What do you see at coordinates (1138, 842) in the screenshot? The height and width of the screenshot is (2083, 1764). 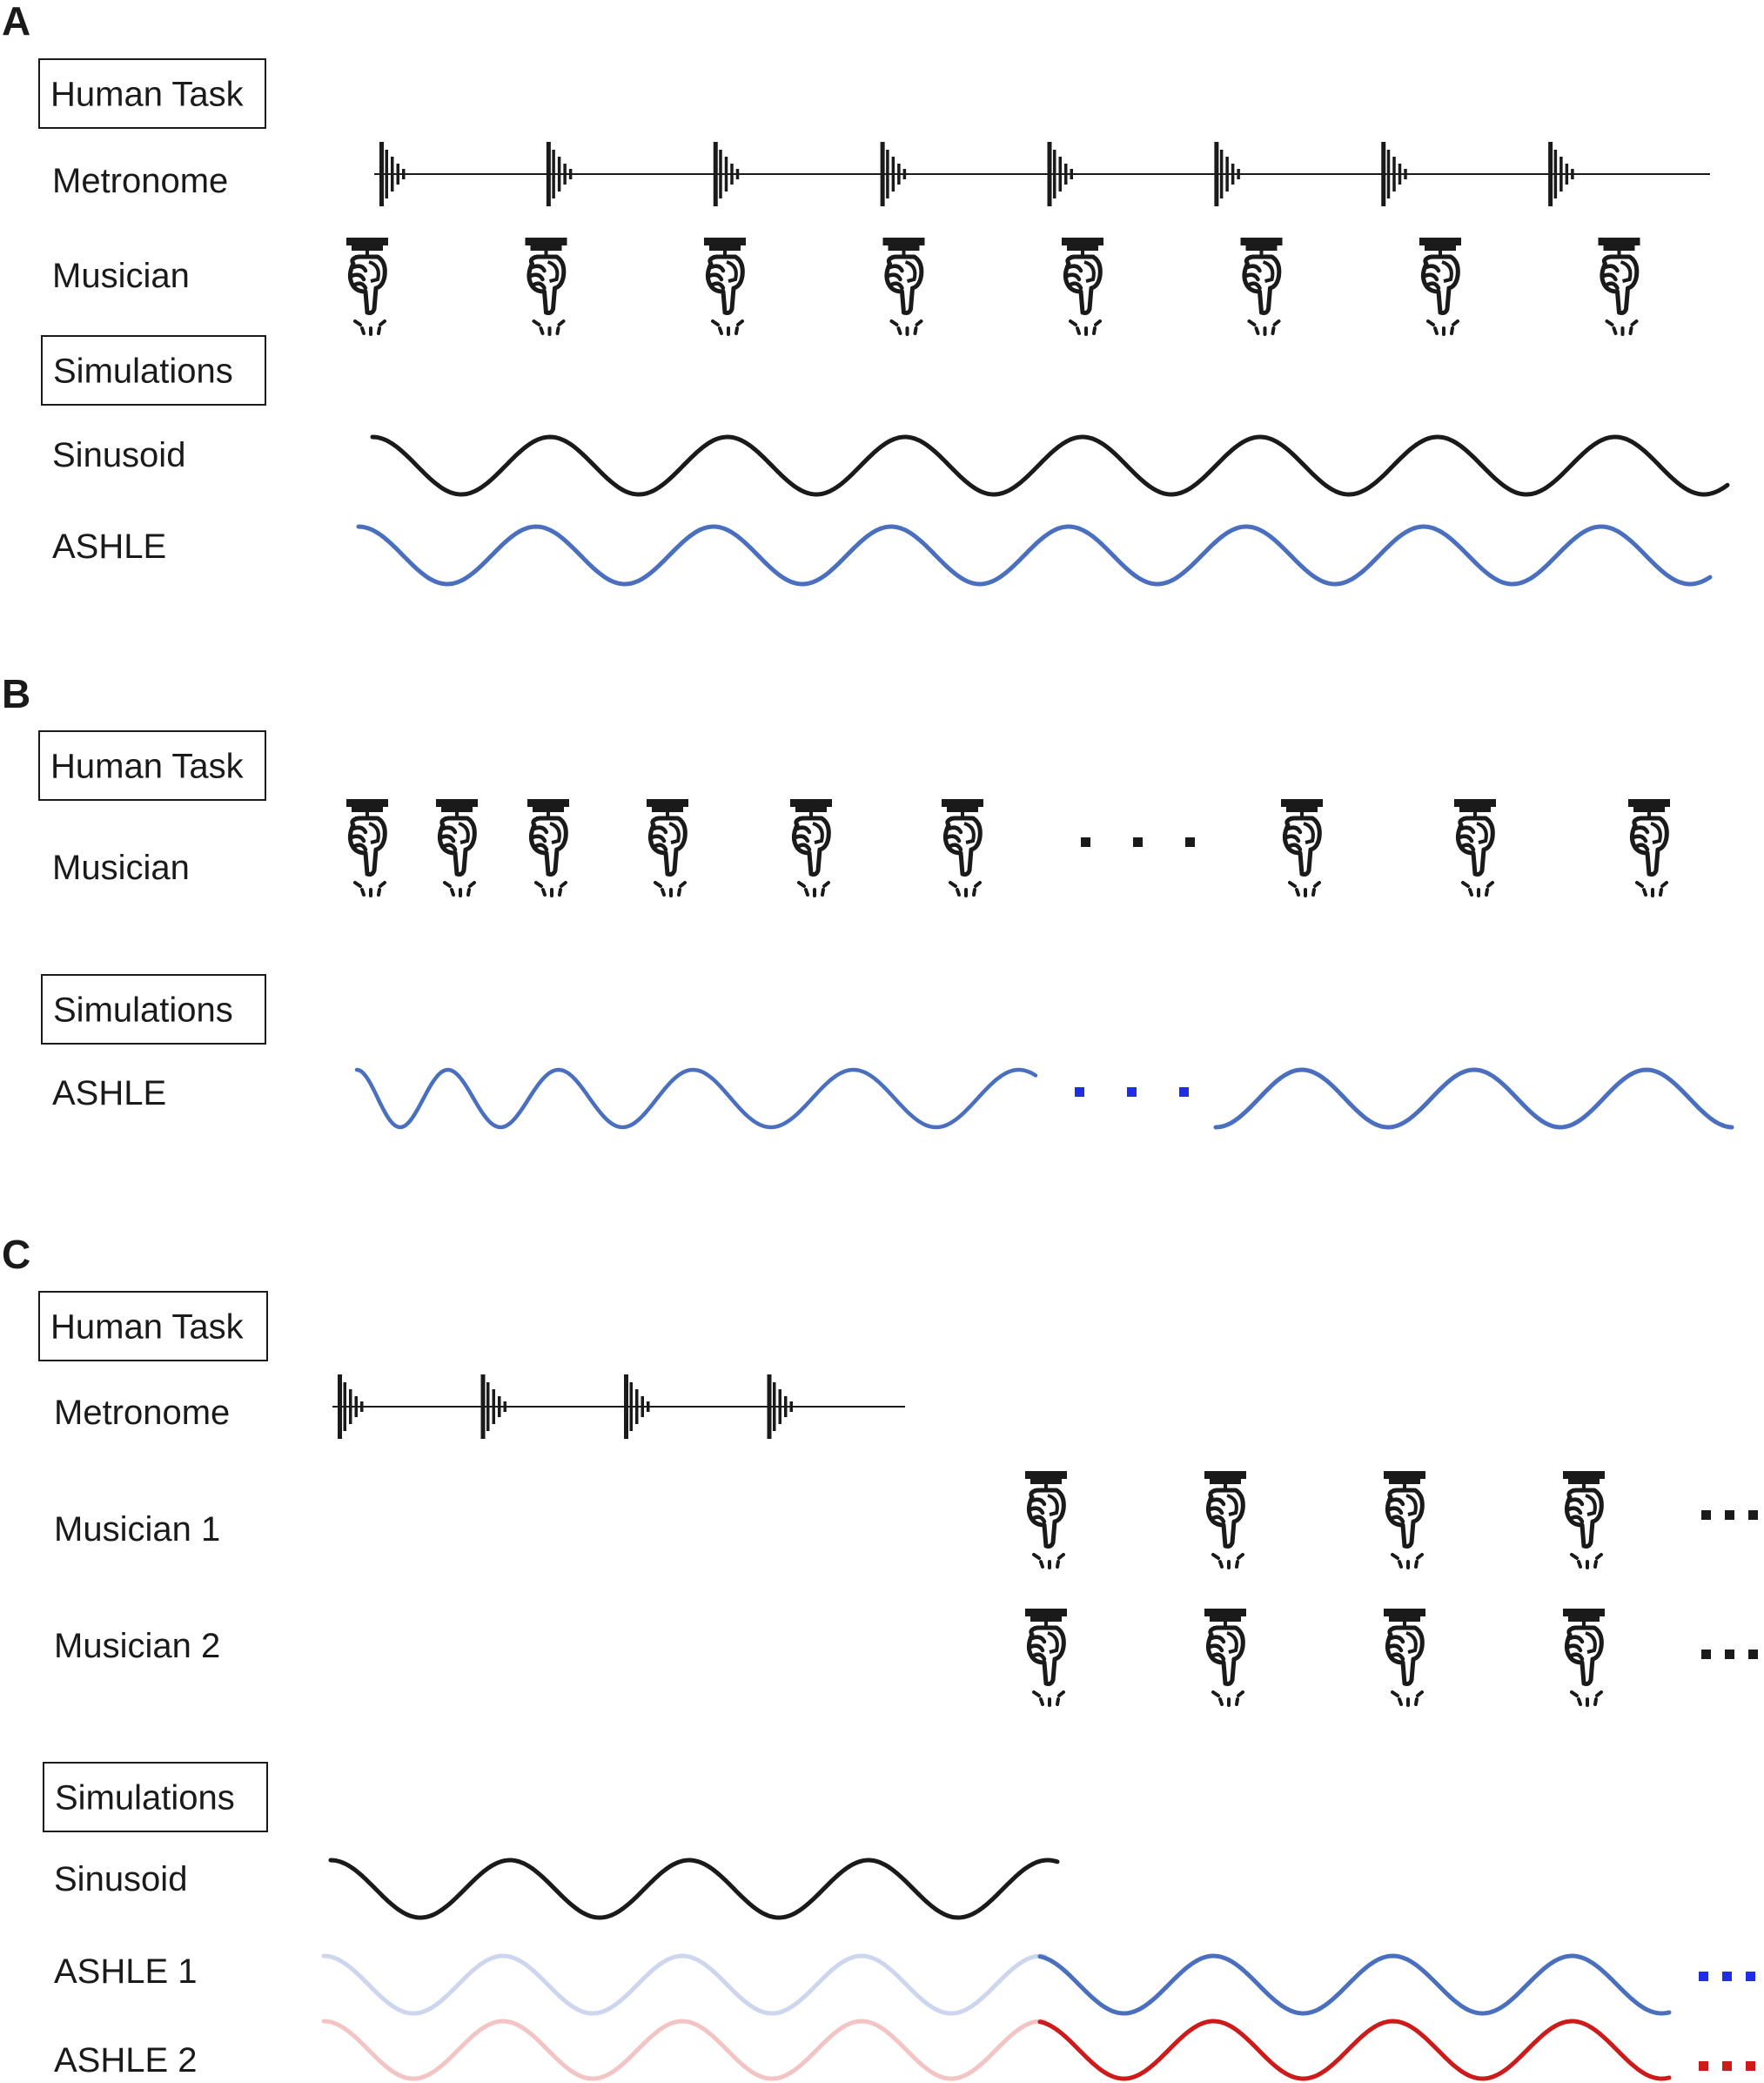 I see `ellipsis-black-b` at bounding box center [1138, 842].